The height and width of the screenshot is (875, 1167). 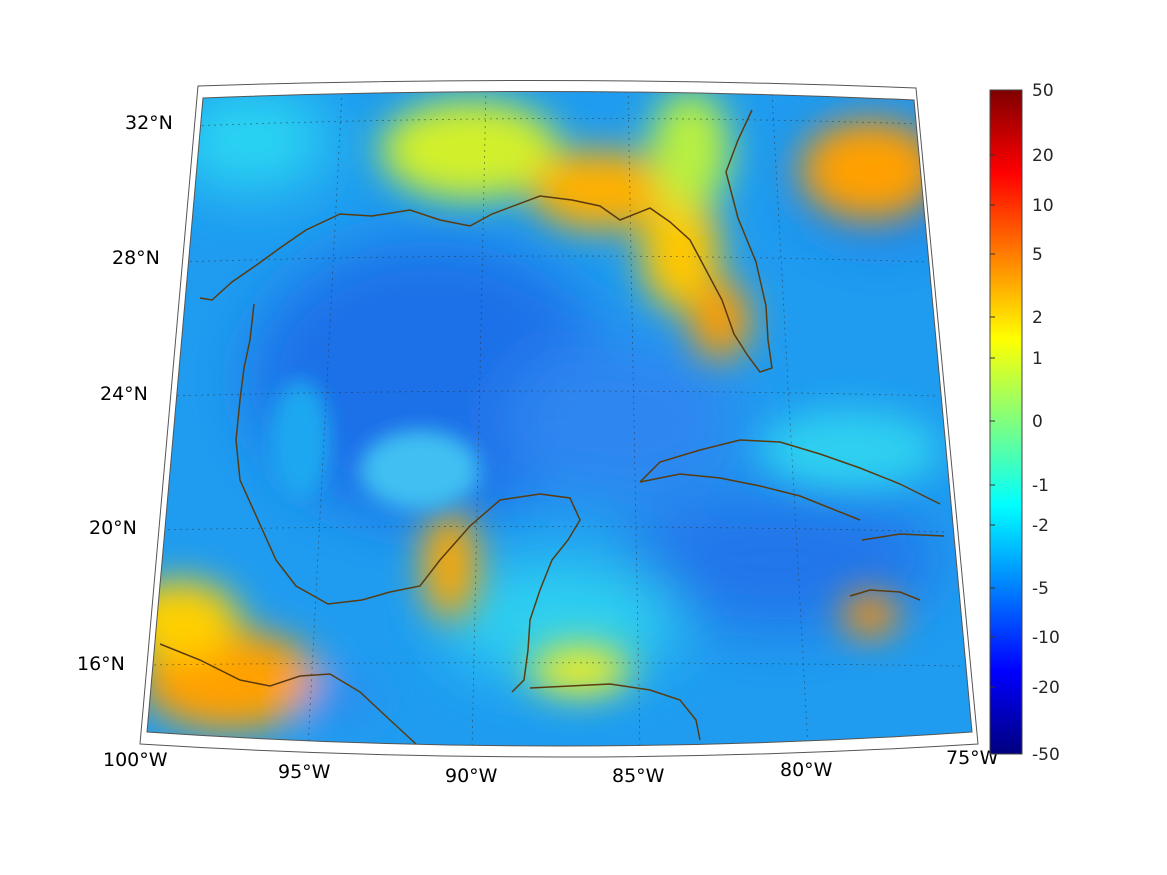 I want to click on lat-tick: 32°N, so click(x=149, y=123).